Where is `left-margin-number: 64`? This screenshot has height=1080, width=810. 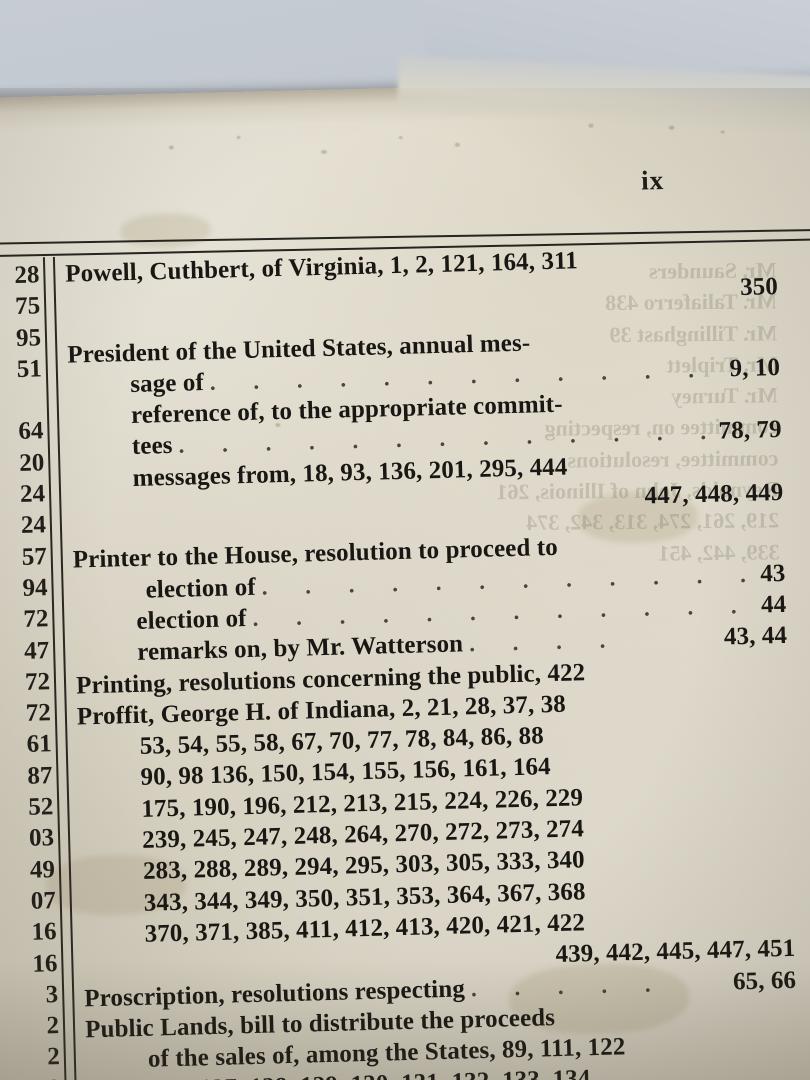
left-margin-number: 64 is located at coordinates (31, 431).